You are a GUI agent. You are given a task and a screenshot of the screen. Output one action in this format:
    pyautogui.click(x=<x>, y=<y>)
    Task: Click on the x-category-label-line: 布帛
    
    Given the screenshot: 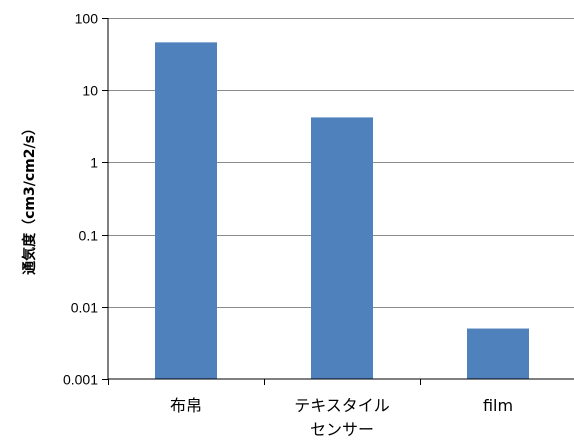 What is the action you would take?
    pyautogui.click(x=186, y=405)
    